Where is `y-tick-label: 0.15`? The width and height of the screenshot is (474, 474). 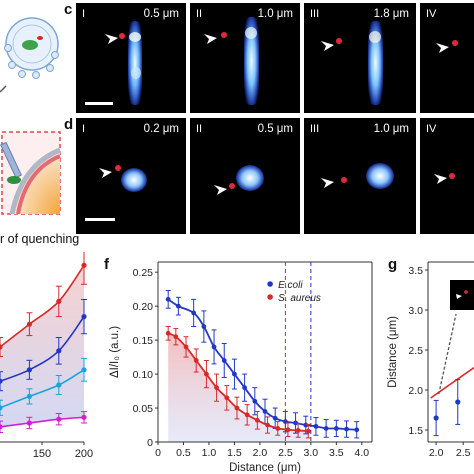 y-tick-label: 0.15 is located at coordinates (143, 341).